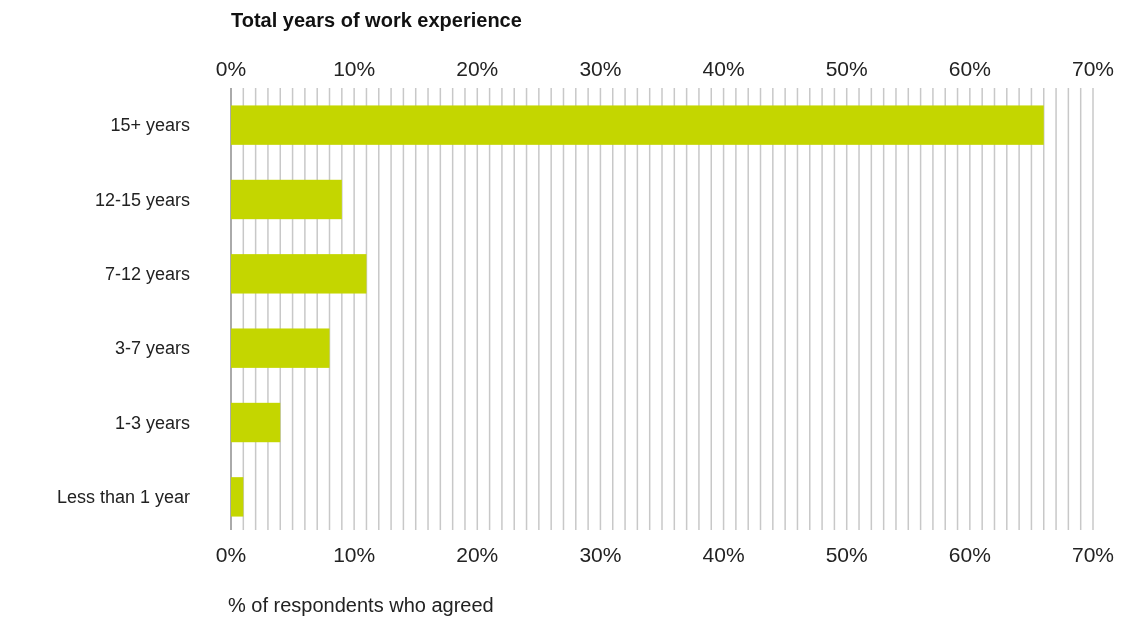  I want to click on x2-tick-label: 70%, so click(1093, 554).